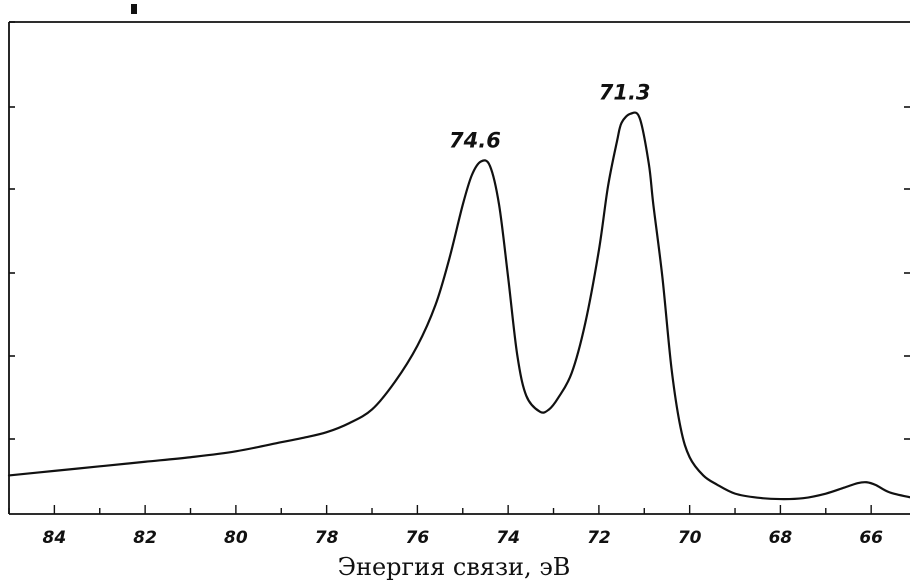 The height and width of the screenshot is (582, 910). Describe the element at coordinates (327, 538) in the screenshot. I see `x-tick-label: 78` at that location.